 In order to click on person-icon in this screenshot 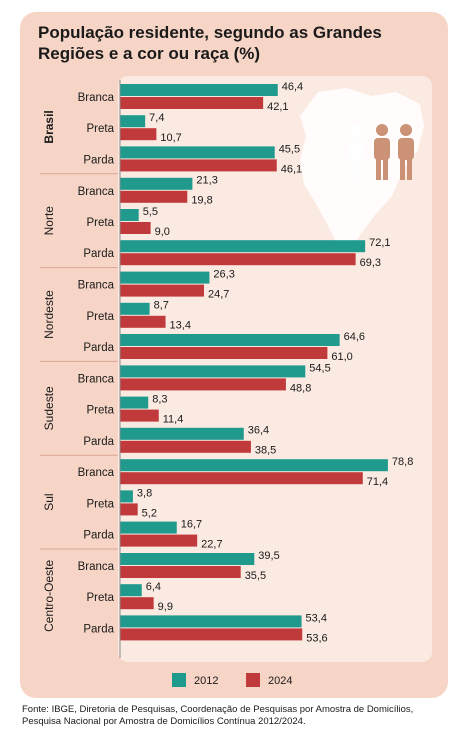, I will do `click(406, 152)`.